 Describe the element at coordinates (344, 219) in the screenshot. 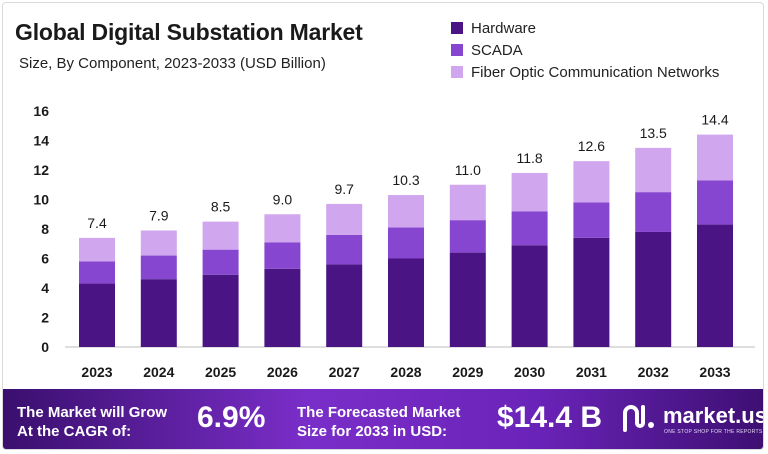

I see `bar-segment-fiber-optic-communication-networks-2027` at that location.